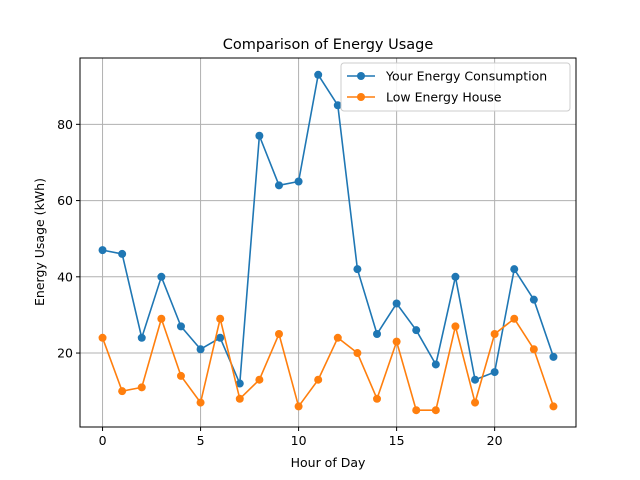 The width and height of the screenshot is (640, 480). Describe the element at coordinates (328, 45) in the screenshot. I see `chart-title: Comparison of Energy Usage` at that location.